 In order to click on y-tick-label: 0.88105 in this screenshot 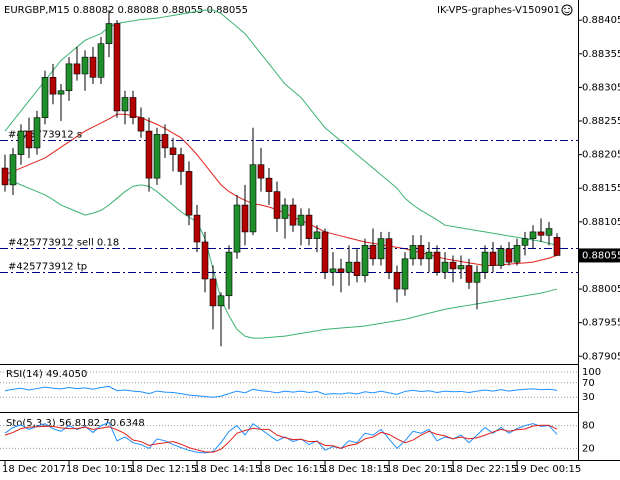, I will do `click(601, 222)`.